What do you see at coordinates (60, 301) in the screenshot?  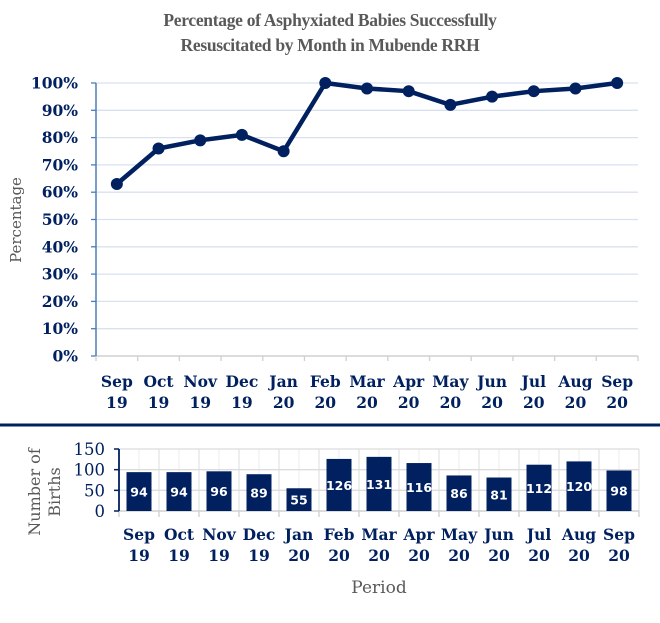 I see `y-tick-label: 20%` at bounding box center [60, 301].